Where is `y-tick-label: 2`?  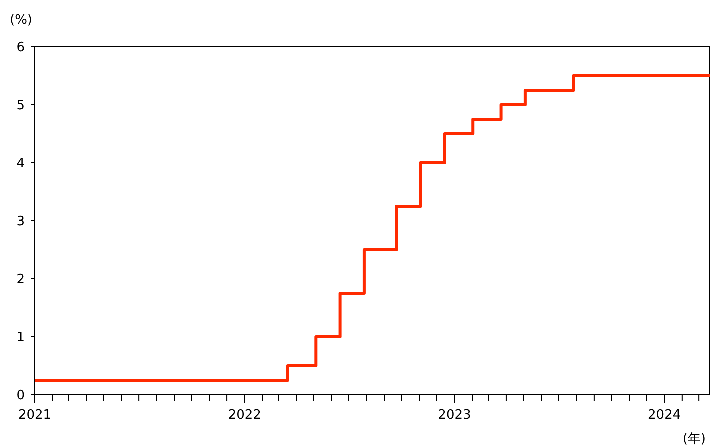
y-tick-label: 2 is located at coordinates (20, 280).